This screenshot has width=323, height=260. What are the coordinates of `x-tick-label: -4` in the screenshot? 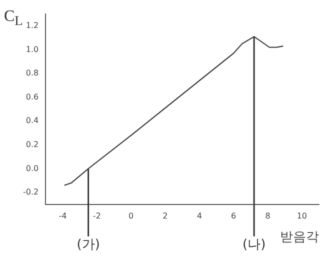 It's located at (62, 215).